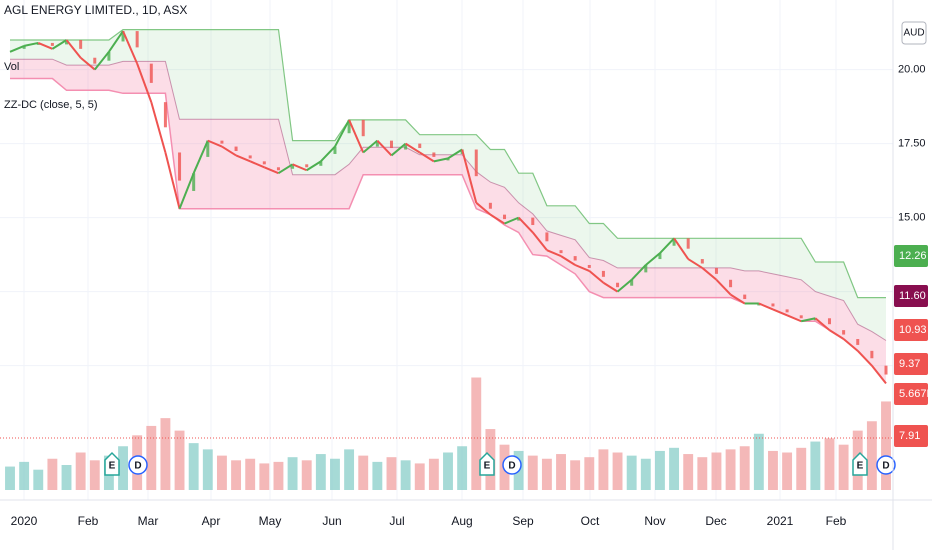 The height and width of the screenshot is (550, 932). What do you see at coordinates (912, 69) in the screenshot?
I see `y-tick-label: 20.00` at bounding box center [912, 69].